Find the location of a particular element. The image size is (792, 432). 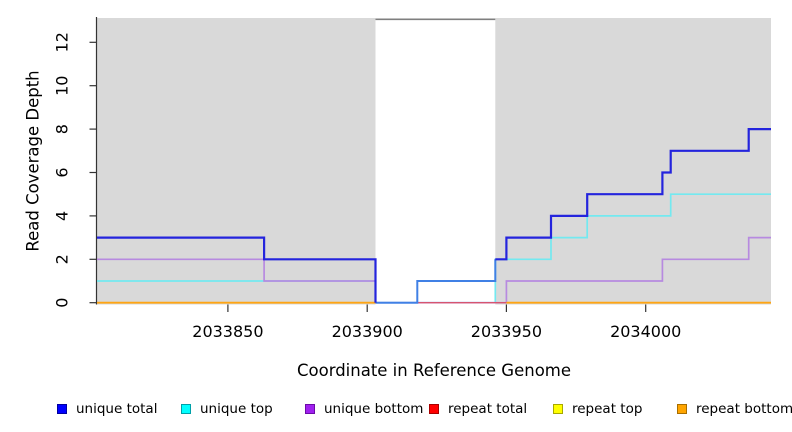

legend-label: repeat total is located at coordinates (488, 409).